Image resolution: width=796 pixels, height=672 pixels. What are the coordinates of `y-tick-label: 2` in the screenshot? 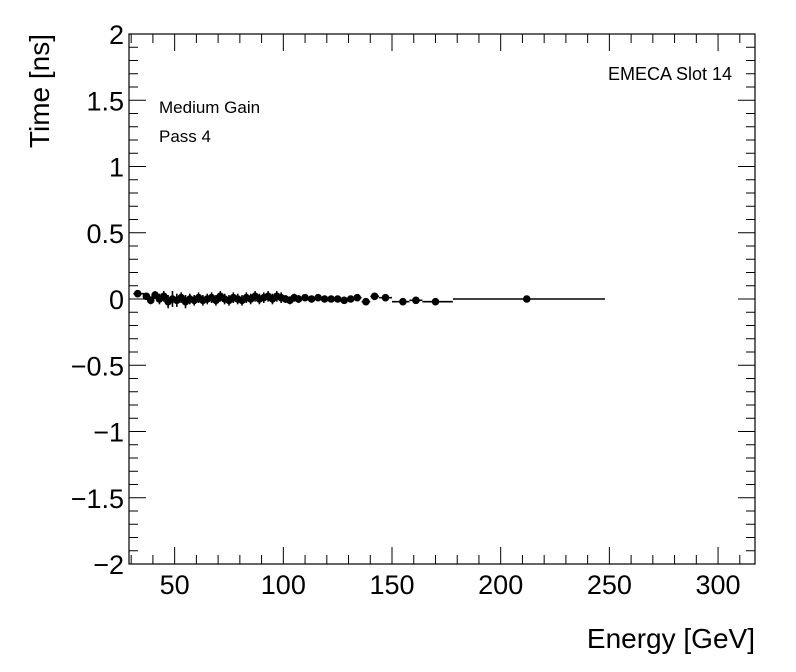 It's located at (116, 35).